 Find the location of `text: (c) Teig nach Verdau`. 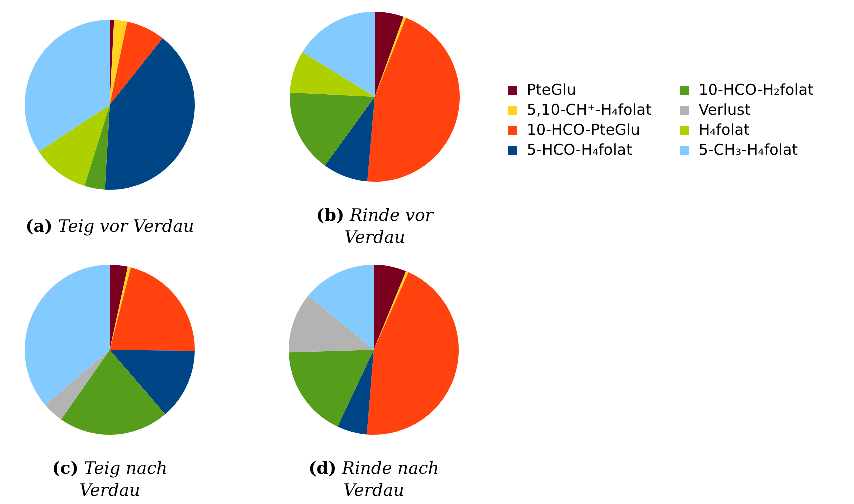

text: (c) Teig nach Verdau is located at coordinates (110, 480).